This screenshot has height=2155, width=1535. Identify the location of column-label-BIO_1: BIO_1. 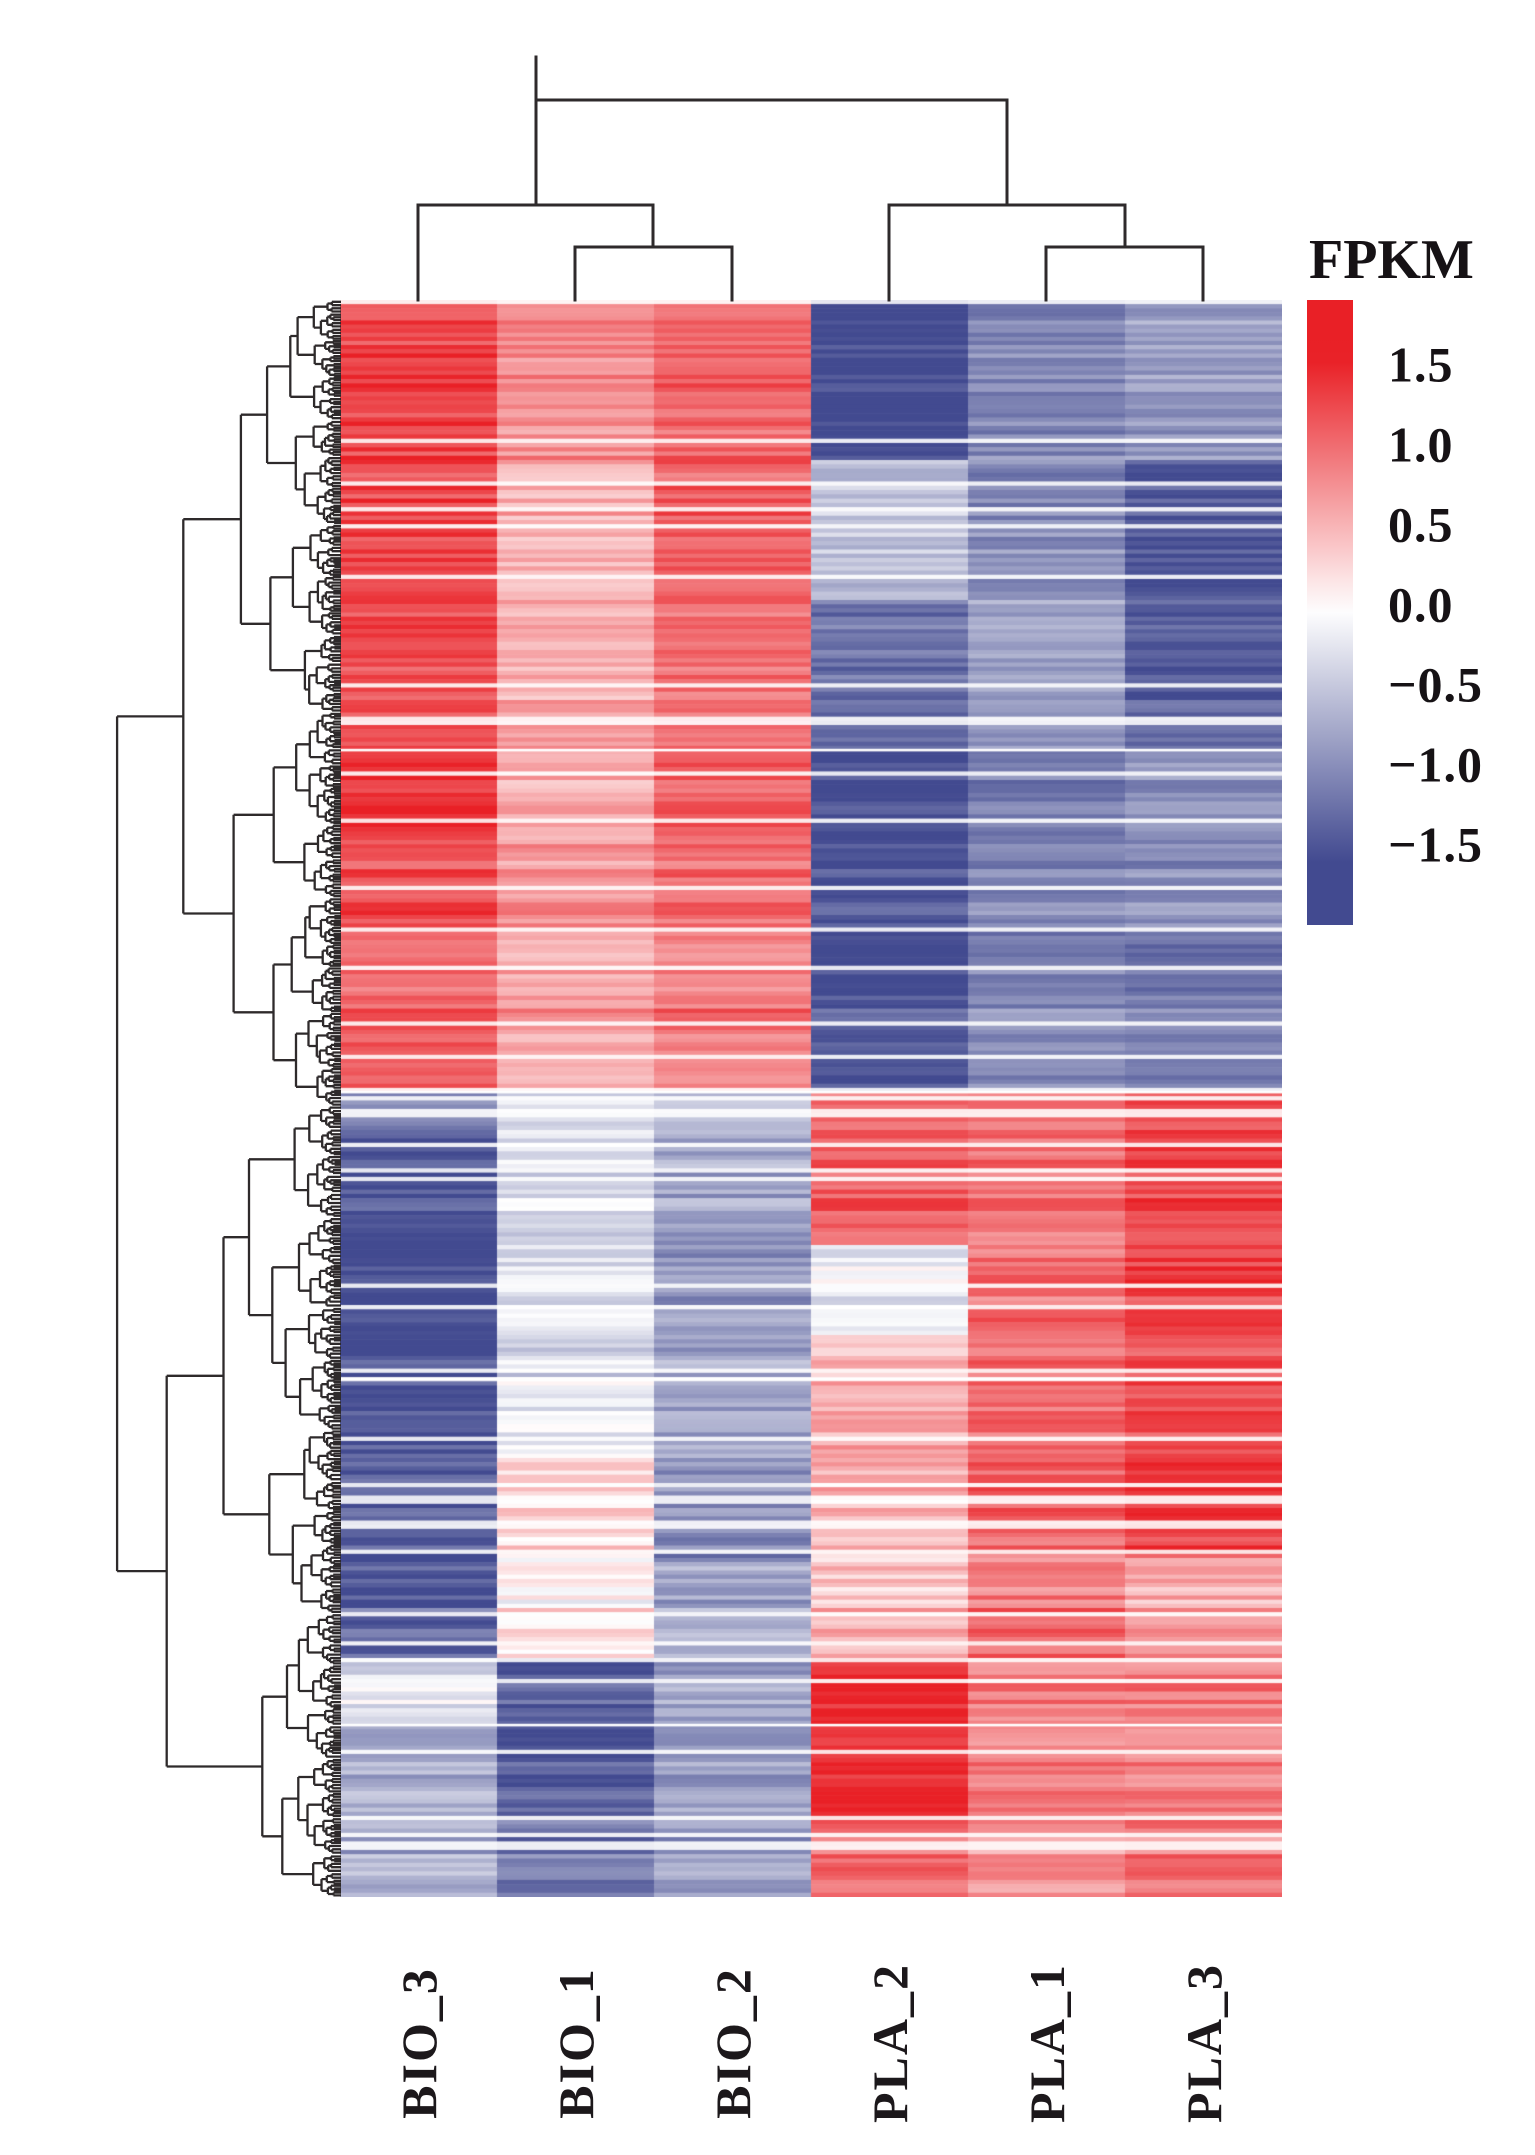
(575, 2043).